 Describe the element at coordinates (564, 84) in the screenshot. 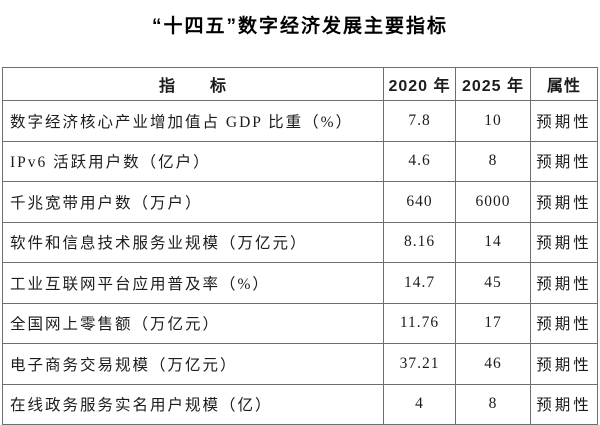

I see `header-attribute: 属性` at that location.